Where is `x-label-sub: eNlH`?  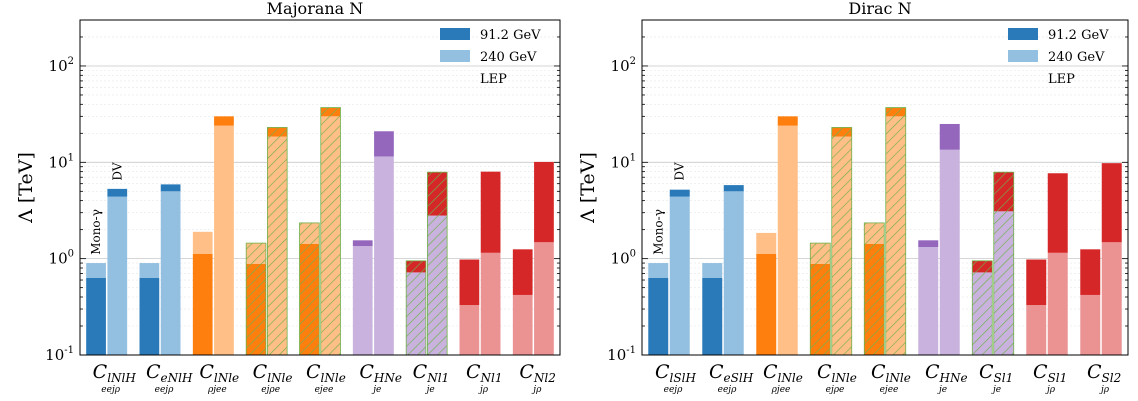 x-label-sub: eNlH is located at coordinates (177, 378).